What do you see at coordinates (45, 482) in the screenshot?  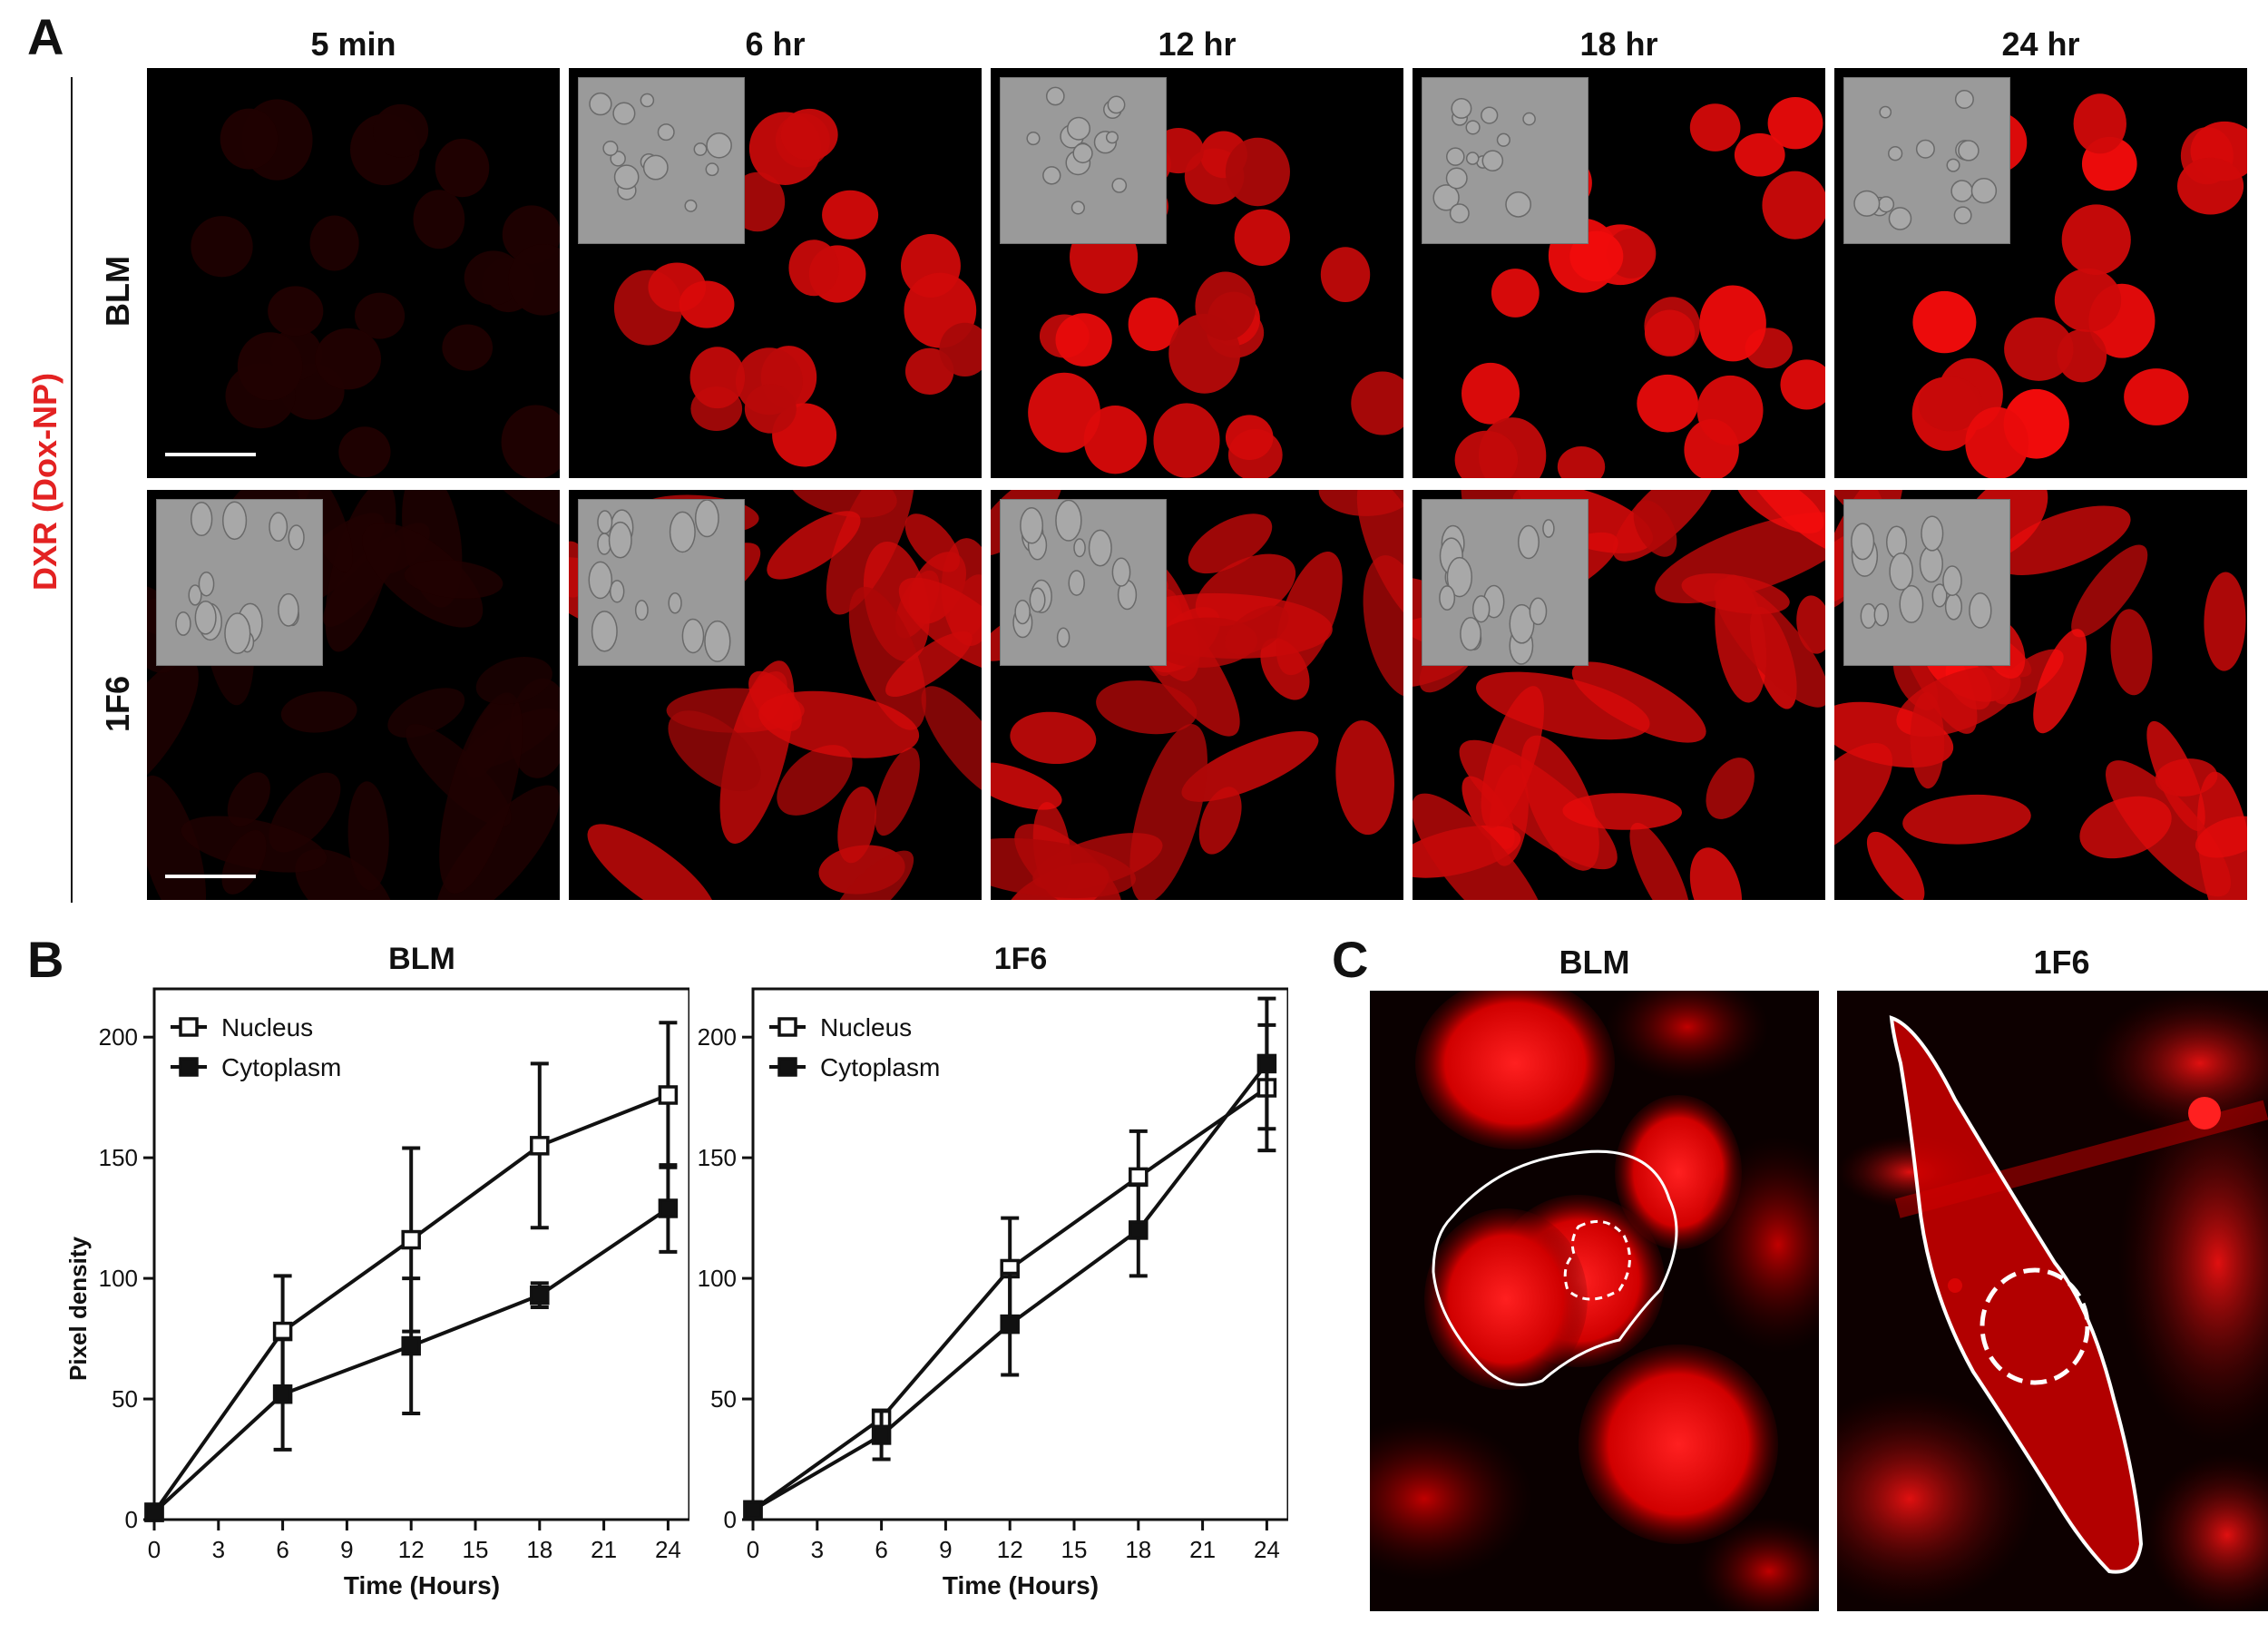 I see `side-title: DXR (Dox-NP)` at bounding box center [45, 482].